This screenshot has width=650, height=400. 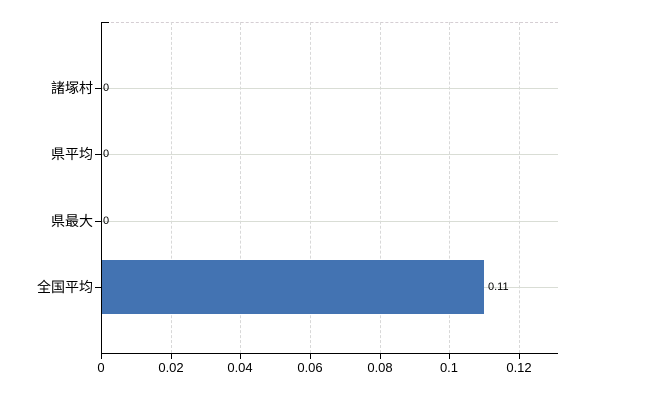 I want to click on x-tick-label: 0.04, so click(x=240, y=367).